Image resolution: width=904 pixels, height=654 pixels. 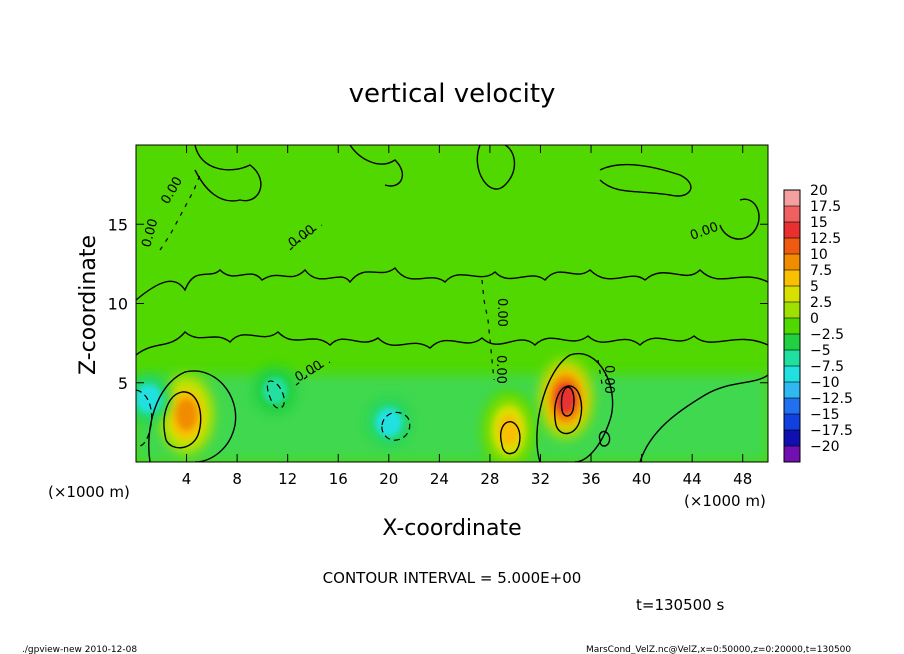 I want to click on colorbar-label: −12.5, so click(x=831, y=399).